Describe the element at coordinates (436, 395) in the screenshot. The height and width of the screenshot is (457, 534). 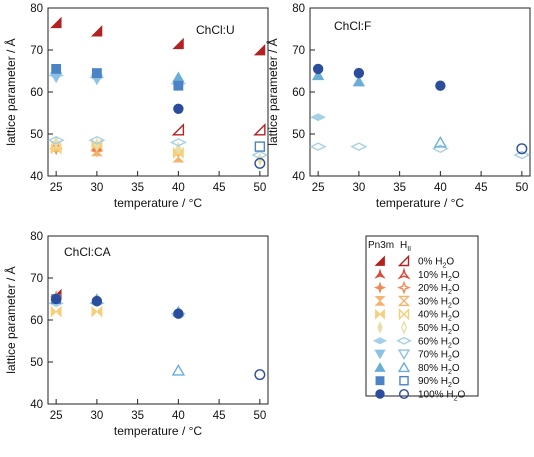
I see `legend-label-main: 100% H` at that location.